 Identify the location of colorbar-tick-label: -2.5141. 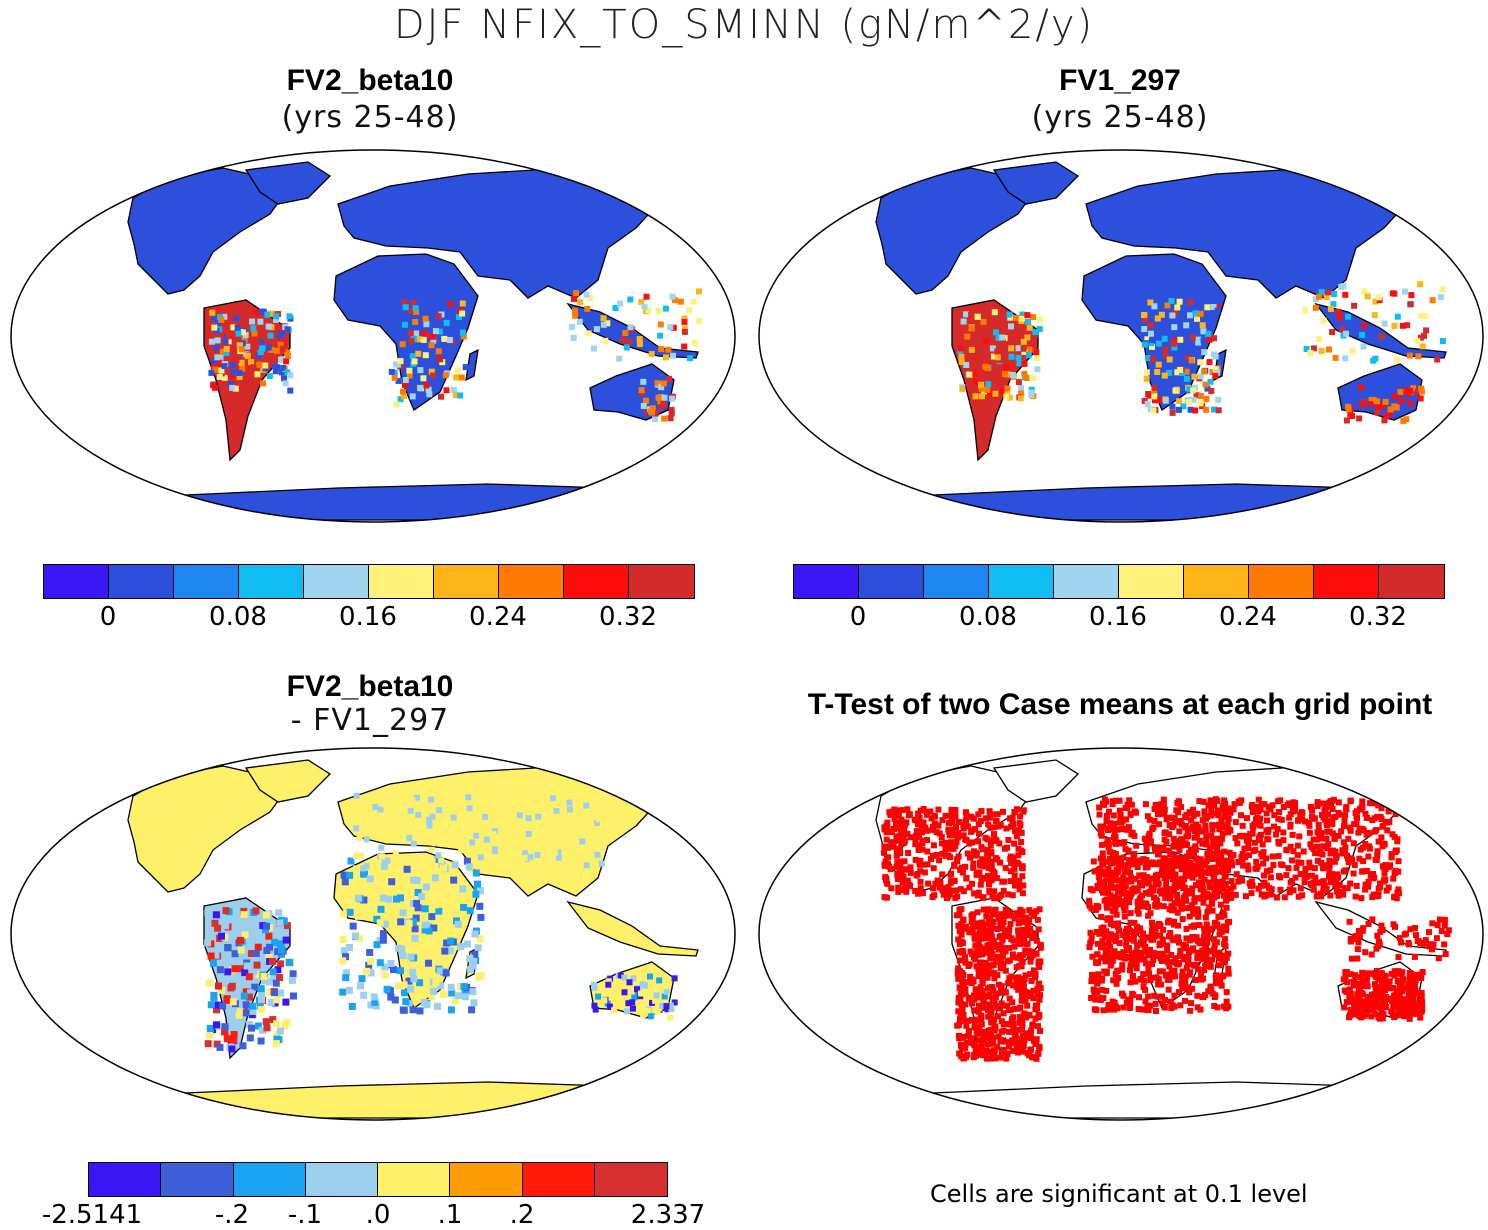
(92, 1215).